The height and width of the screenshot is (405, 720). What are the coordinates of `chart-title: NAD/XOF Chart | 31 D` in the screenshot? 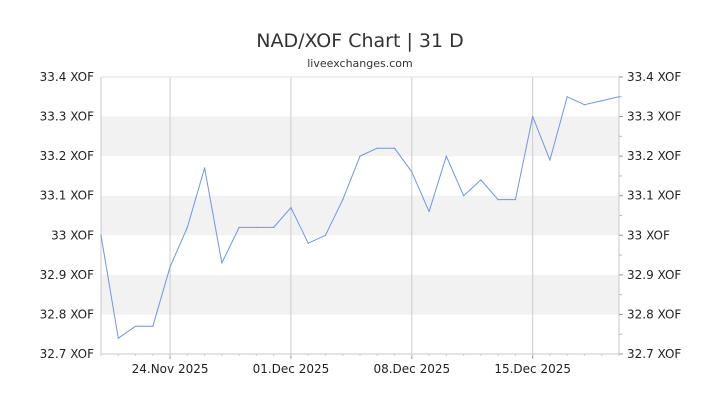 It's located at (360, 41).